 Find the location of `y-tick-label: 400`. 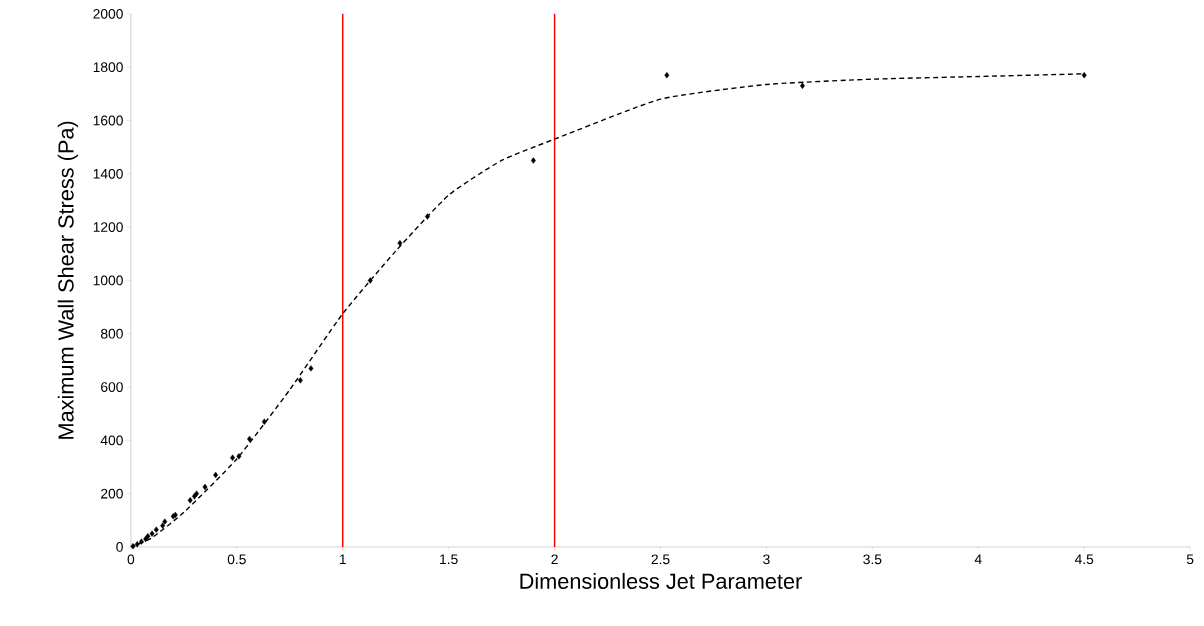

y-tick-label: 400 is located at coordinates (111, 440).